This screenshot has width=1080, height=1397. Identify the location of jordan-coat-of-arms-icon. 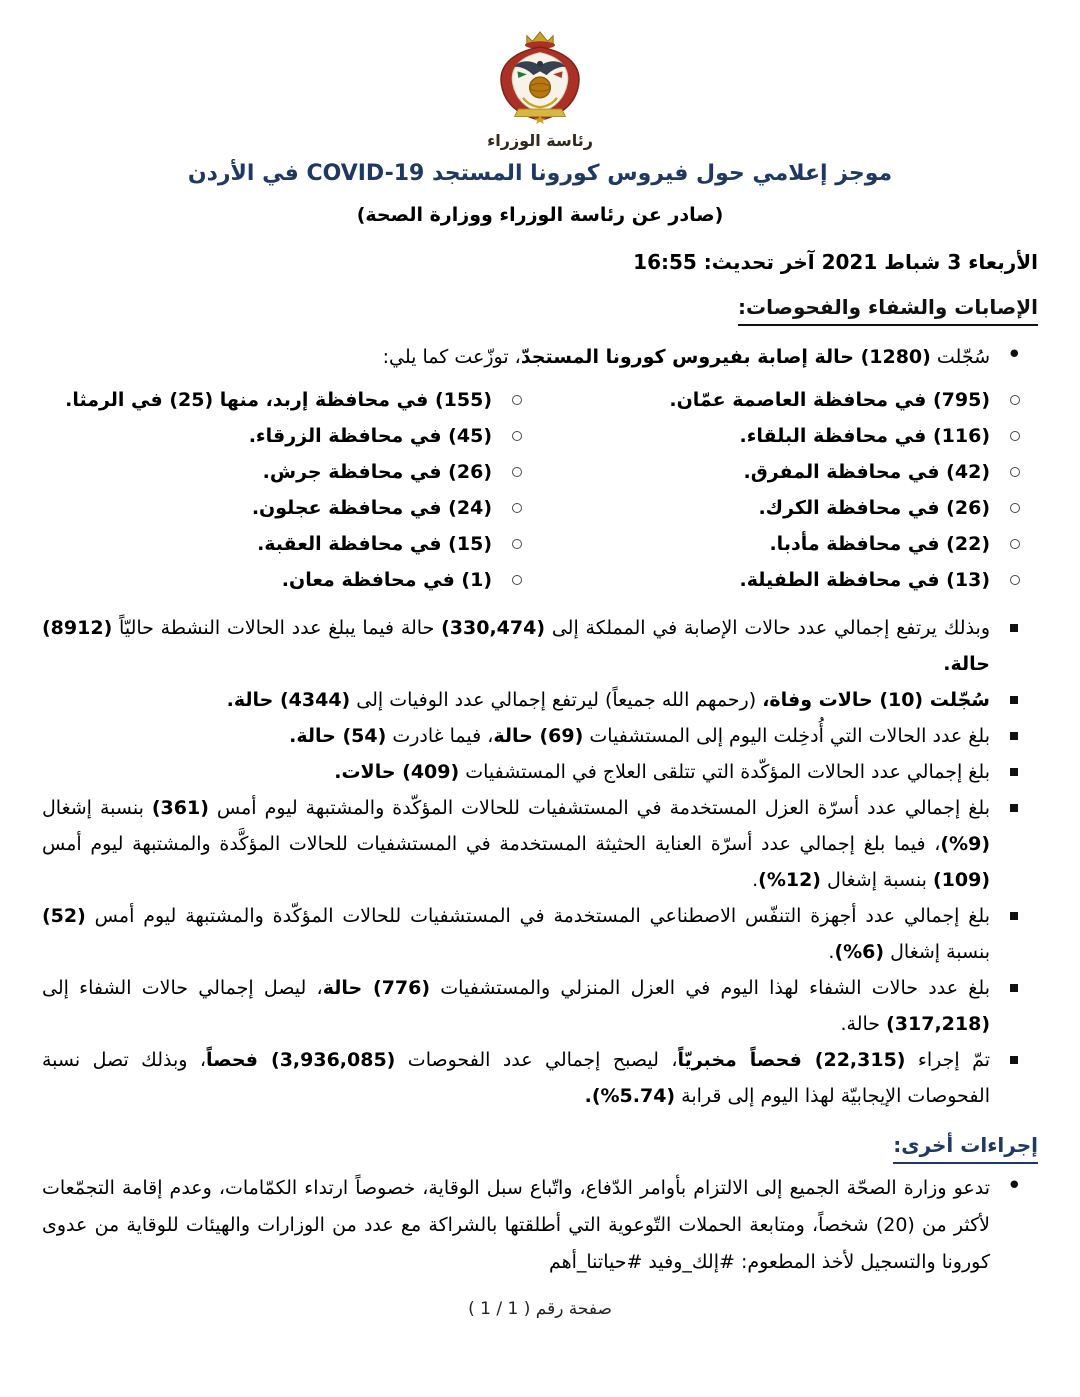
(540, 78).